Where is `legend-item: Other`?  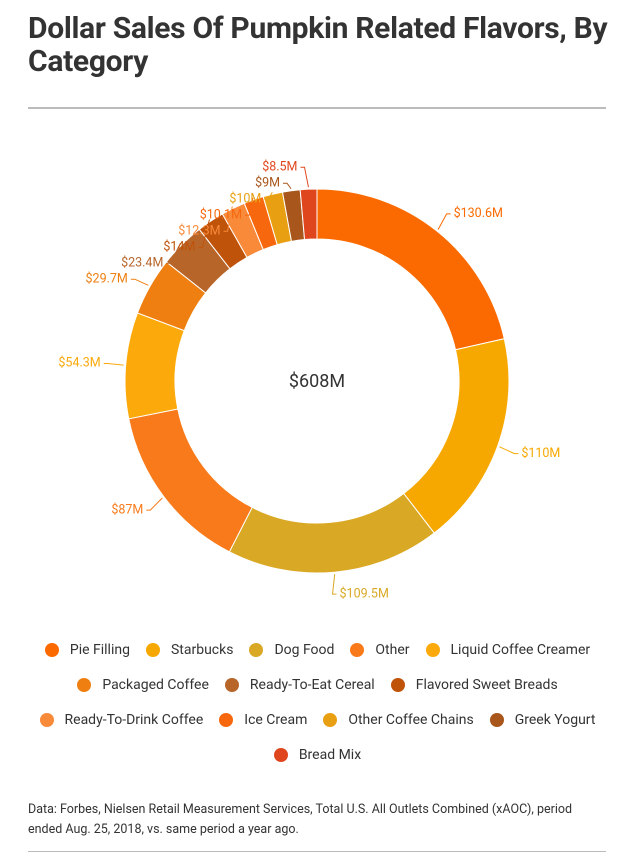 legend-item: Other is located at coordinates (380, 649).